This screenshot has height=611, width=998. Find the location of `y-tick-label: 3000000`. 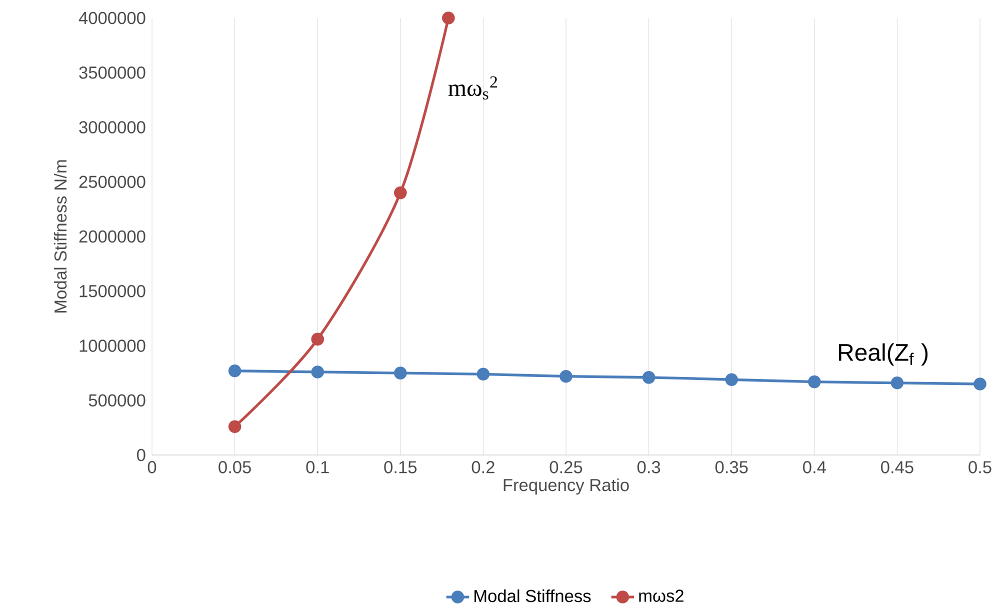

y-tick-label: 3000000 is located at coordinates (112, 127).